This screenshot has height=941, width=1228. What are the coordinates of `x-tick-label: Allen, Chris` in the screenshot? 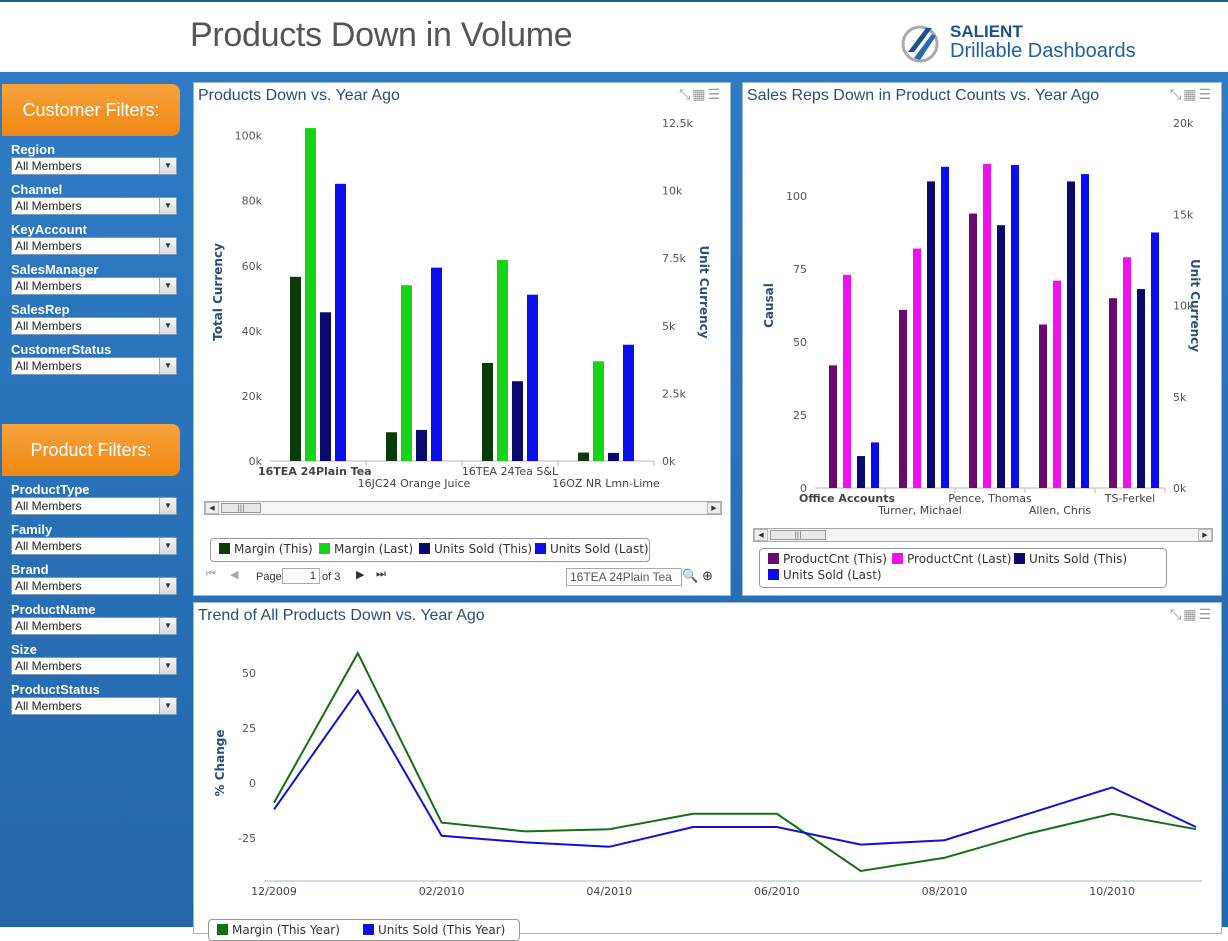 It's located at (1060, 510).